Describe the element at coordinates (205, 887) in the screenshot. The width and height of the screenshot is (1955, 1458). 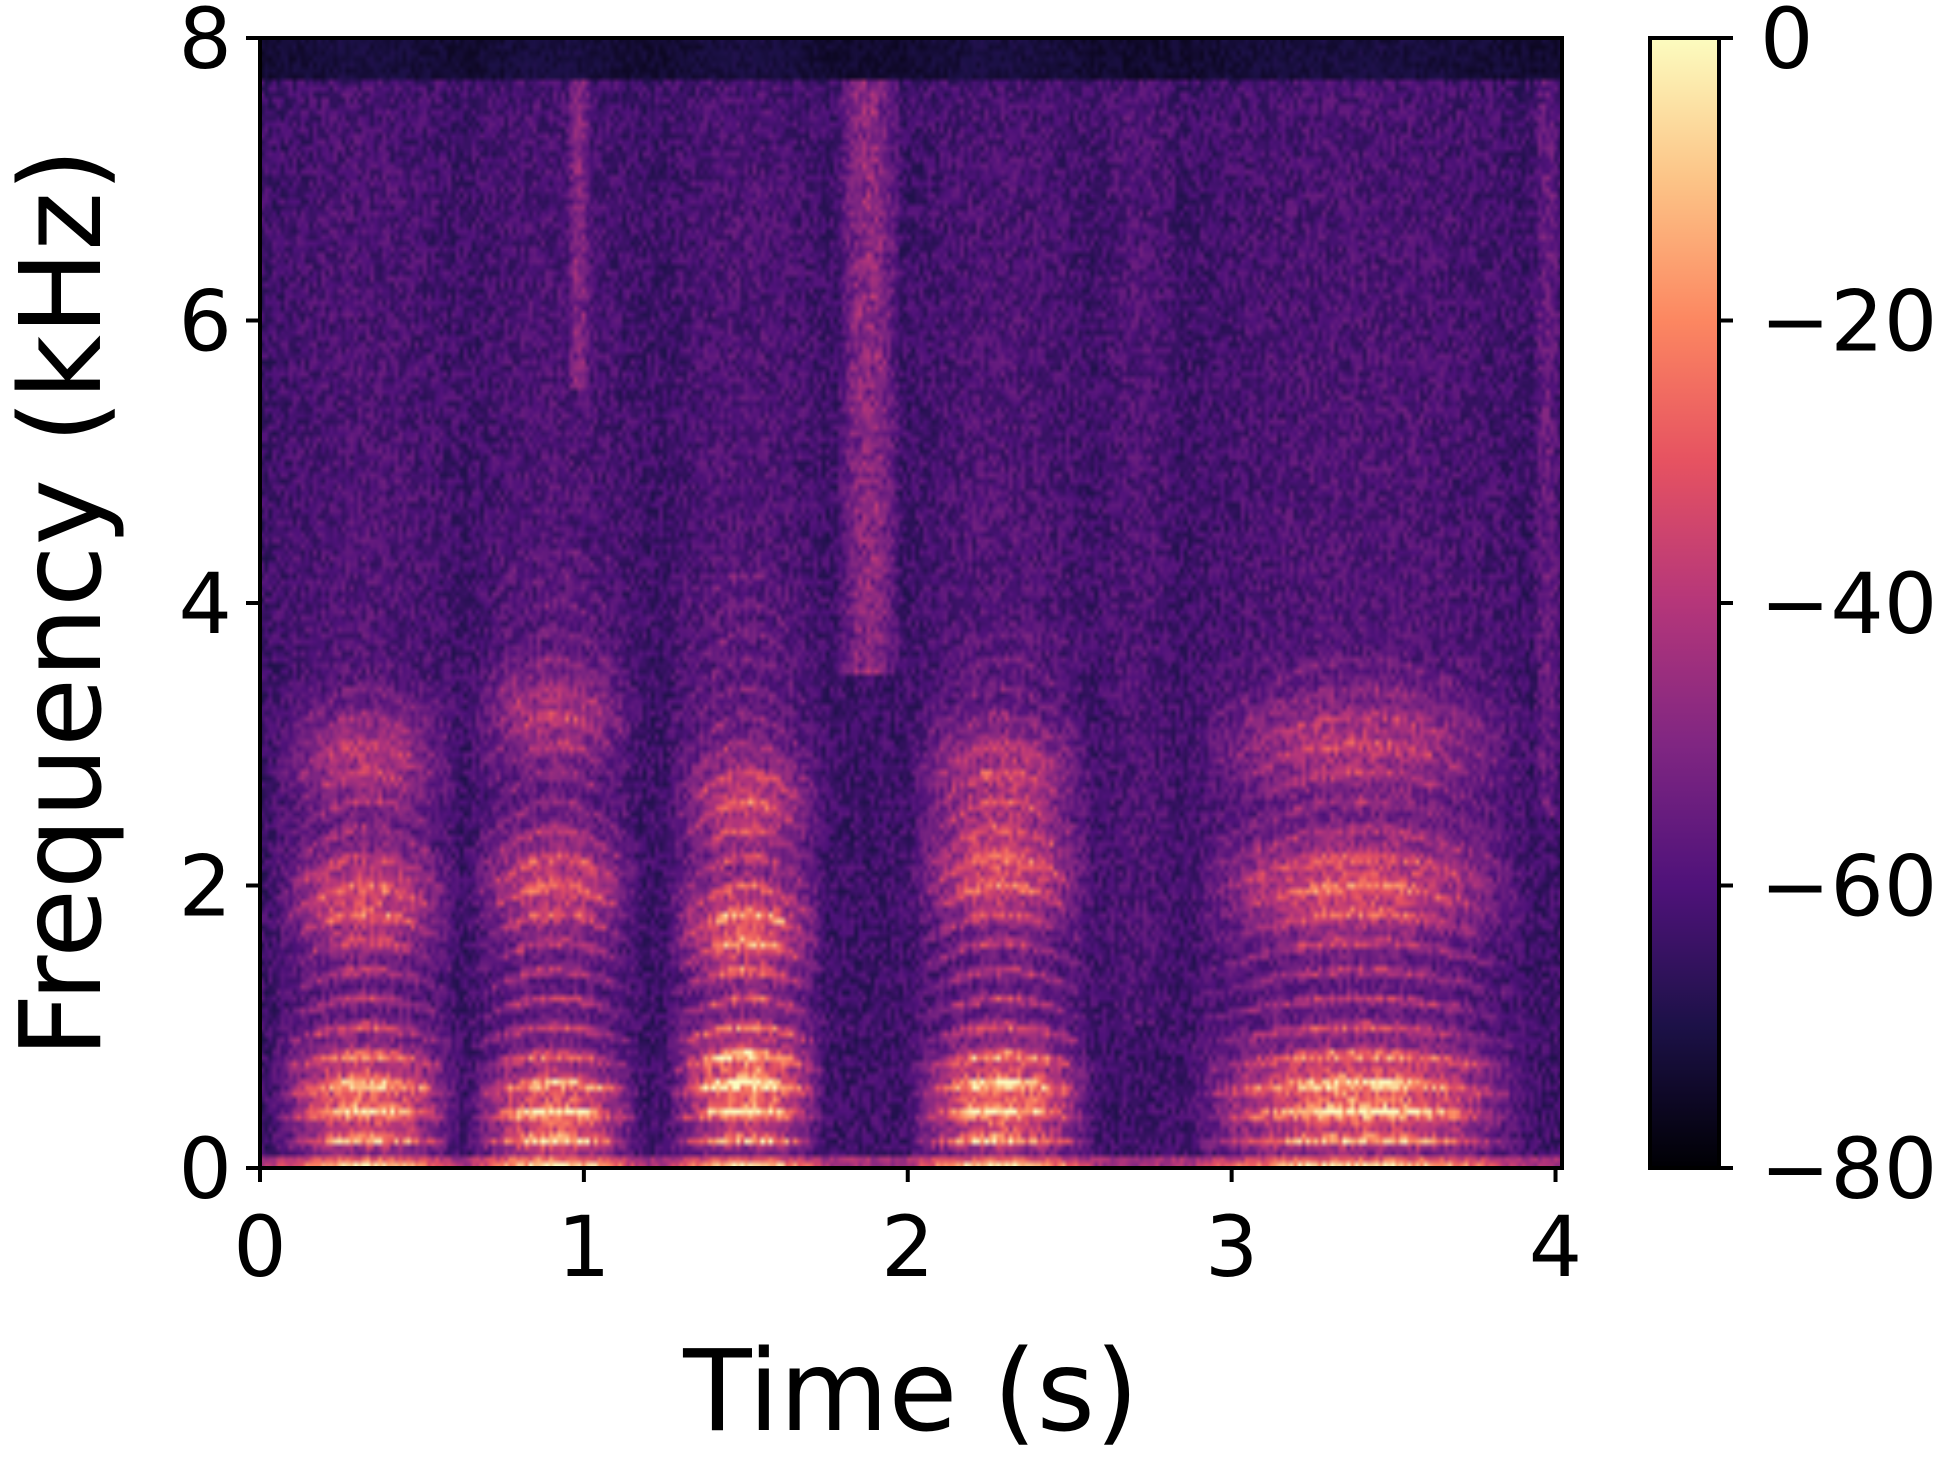
I see `y-tick-label: 2` at that location.